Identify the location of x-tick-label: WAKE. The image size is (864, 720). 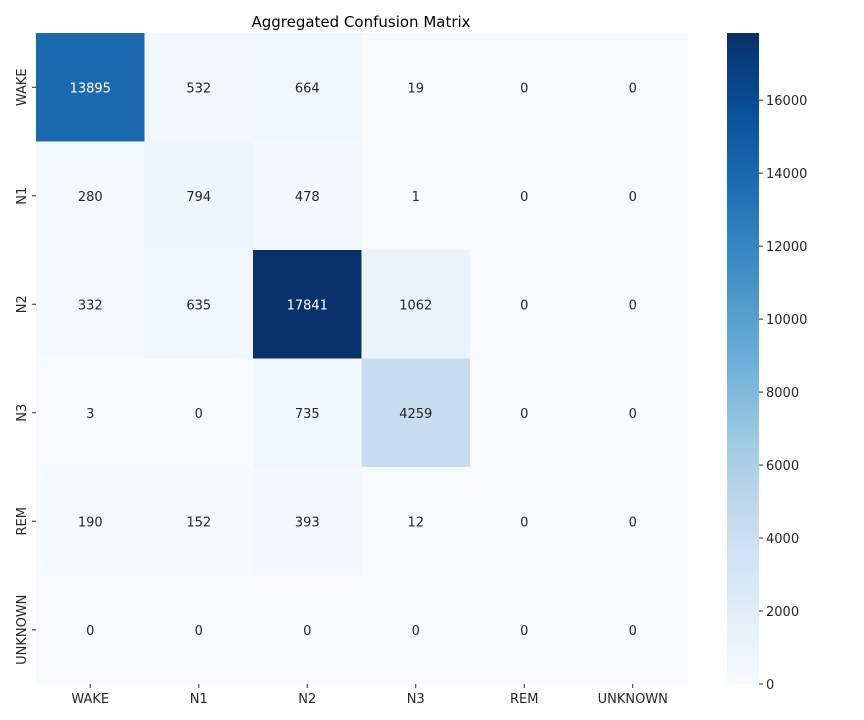
(90, 699).